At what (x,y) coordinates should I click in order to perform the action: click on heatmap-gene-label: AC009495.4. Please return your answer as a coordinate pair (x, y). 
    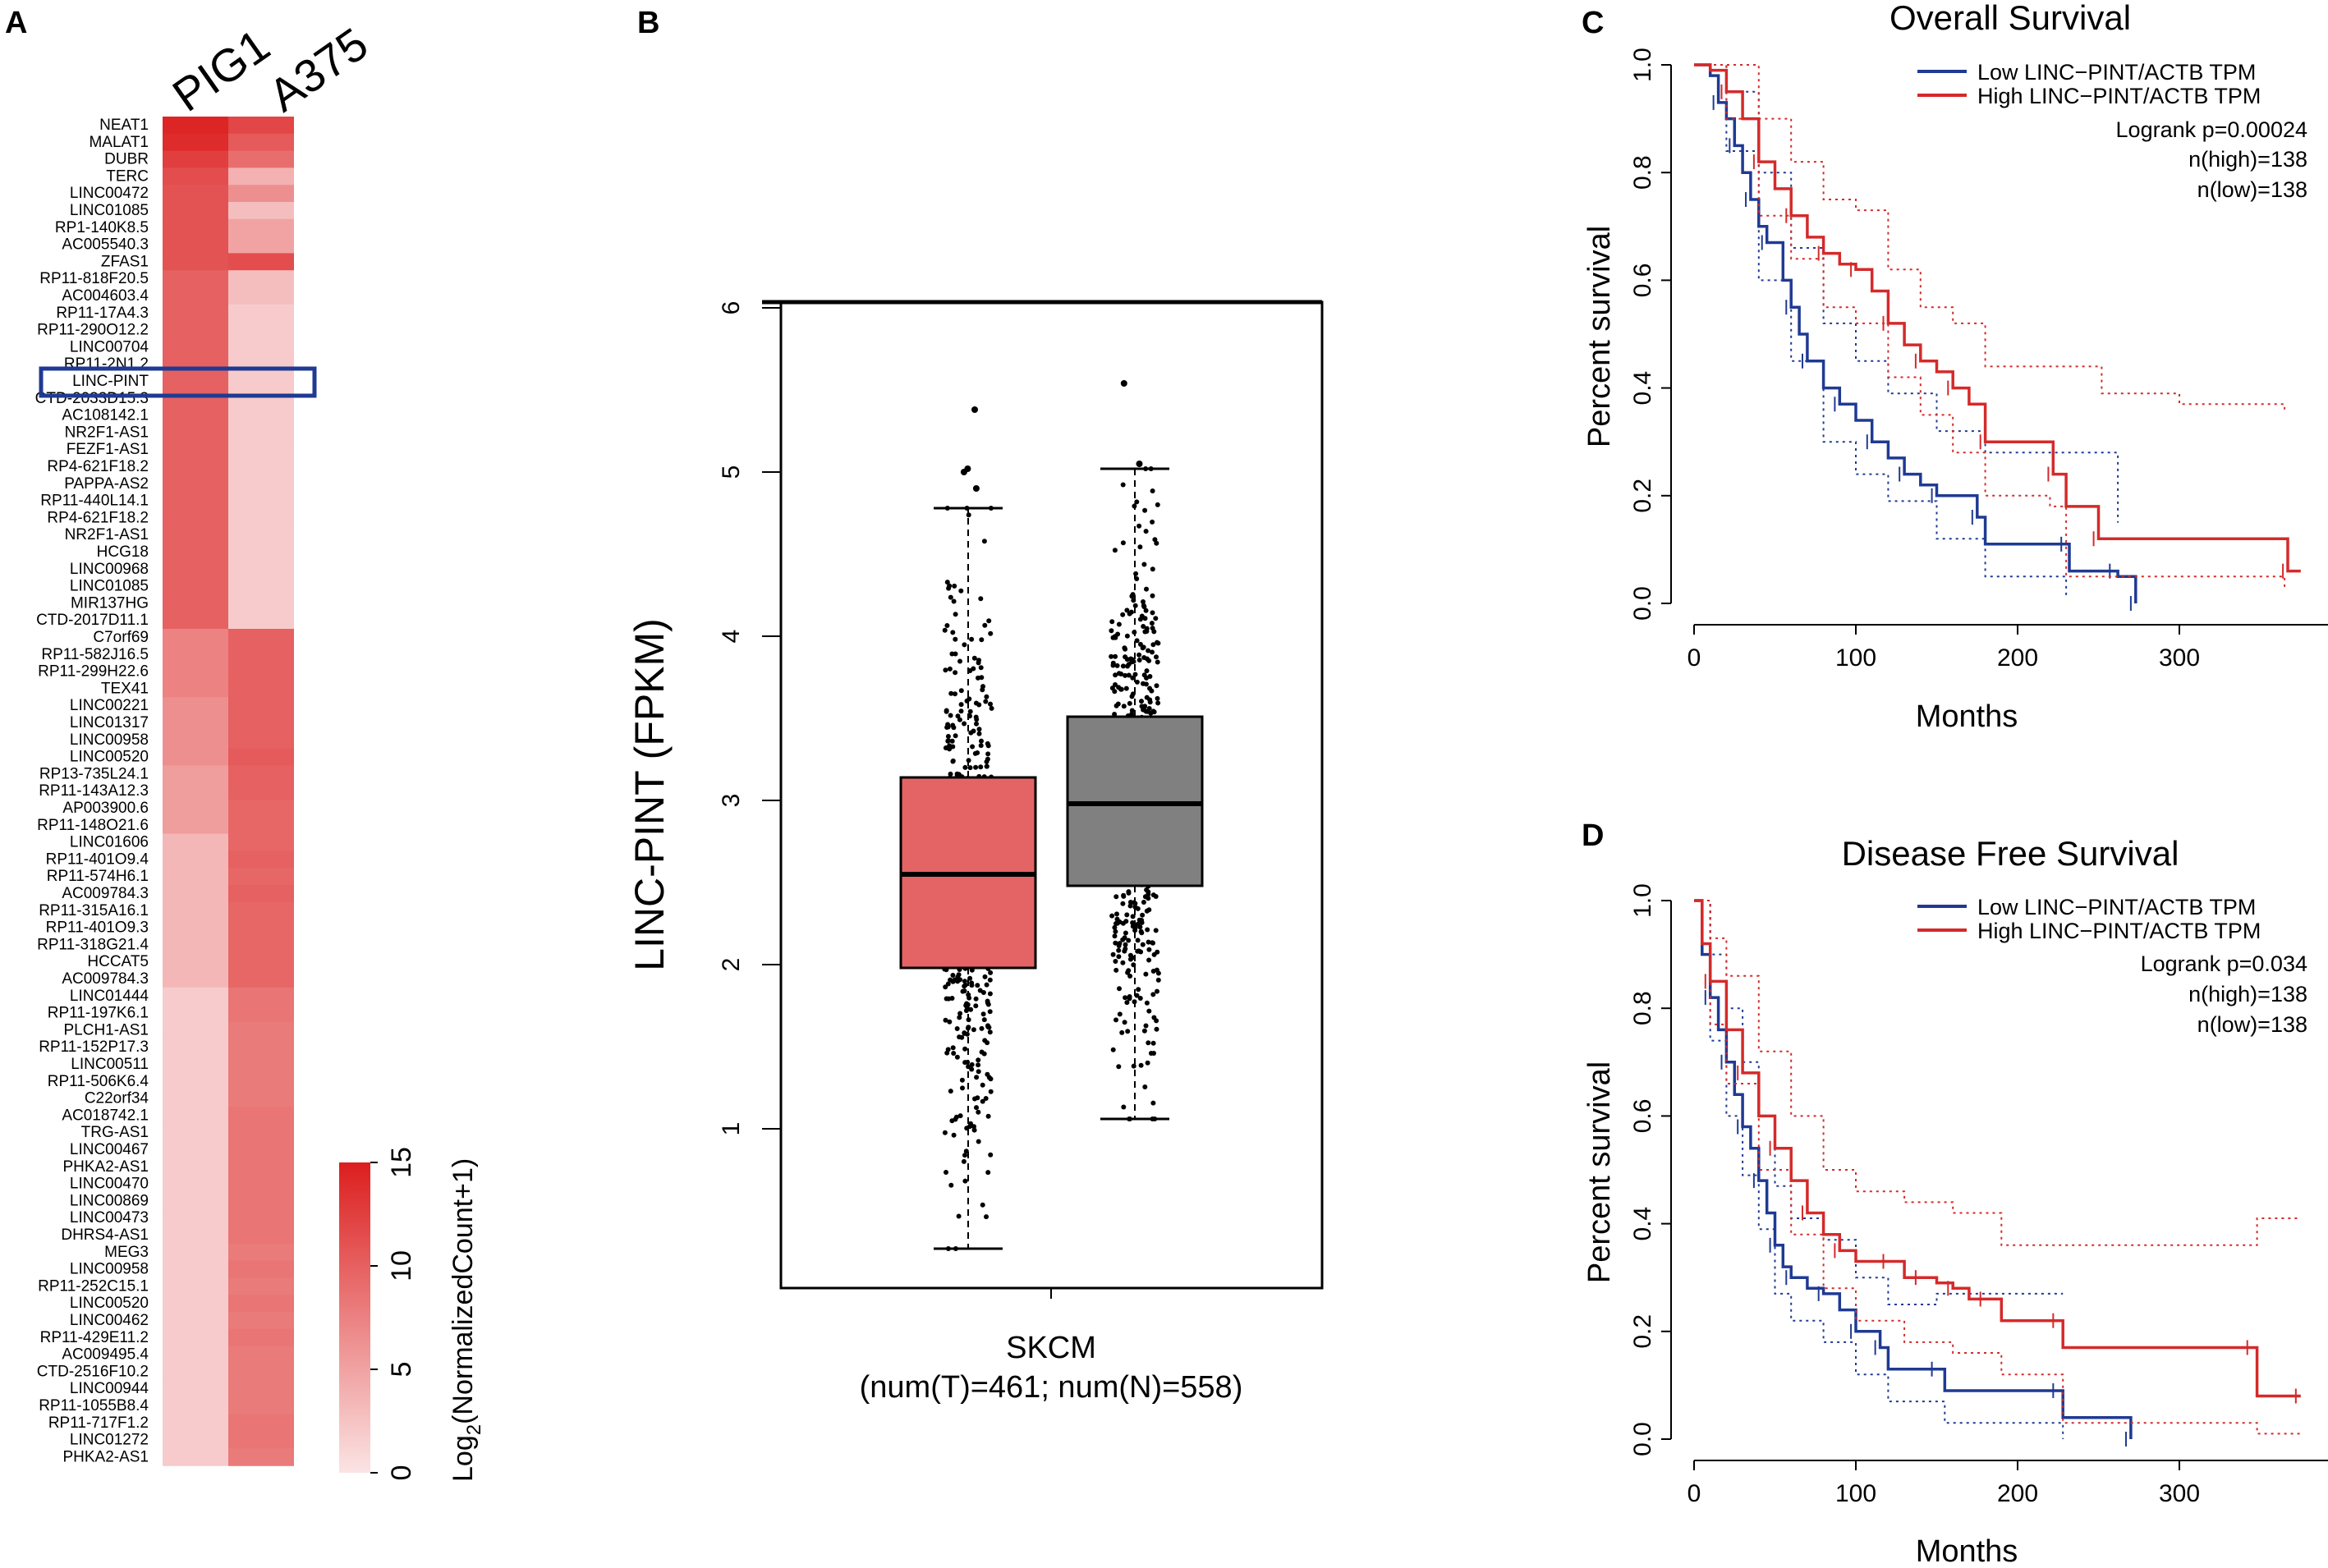
    Looking at the image, I should click on (105, 1355).